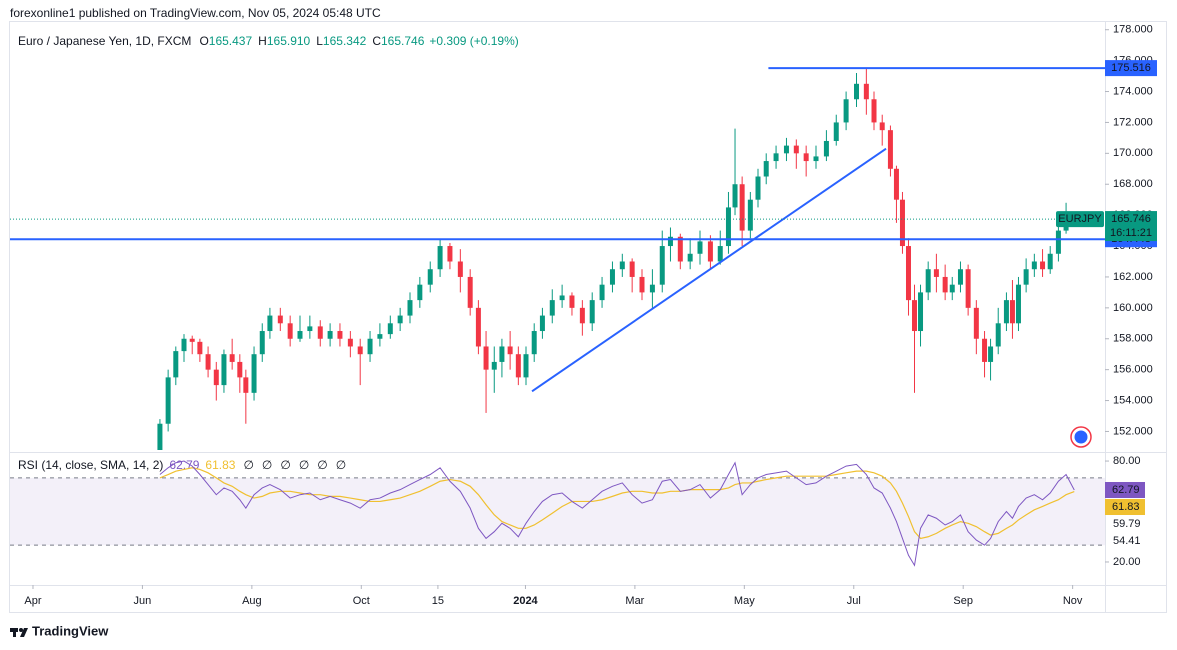  Describe the element at coordinates (473, 41) in the screenshot. I see `price-change: +0.309 (+0.19%)` at that location.